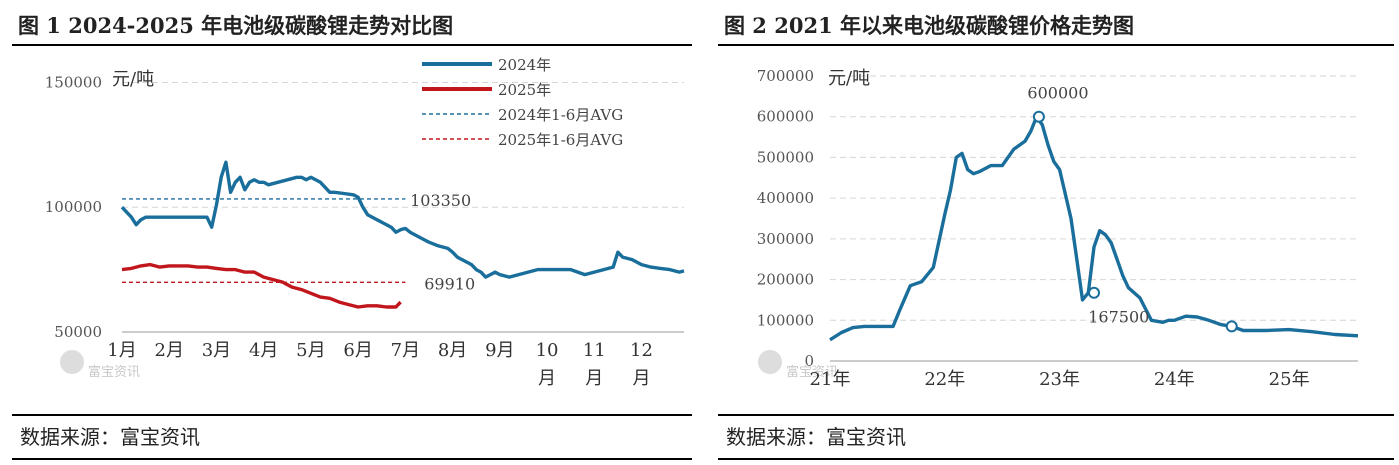 This screenshot has width=1399, height=465. I want to click on data-label: 600000, so click(1057, 92).